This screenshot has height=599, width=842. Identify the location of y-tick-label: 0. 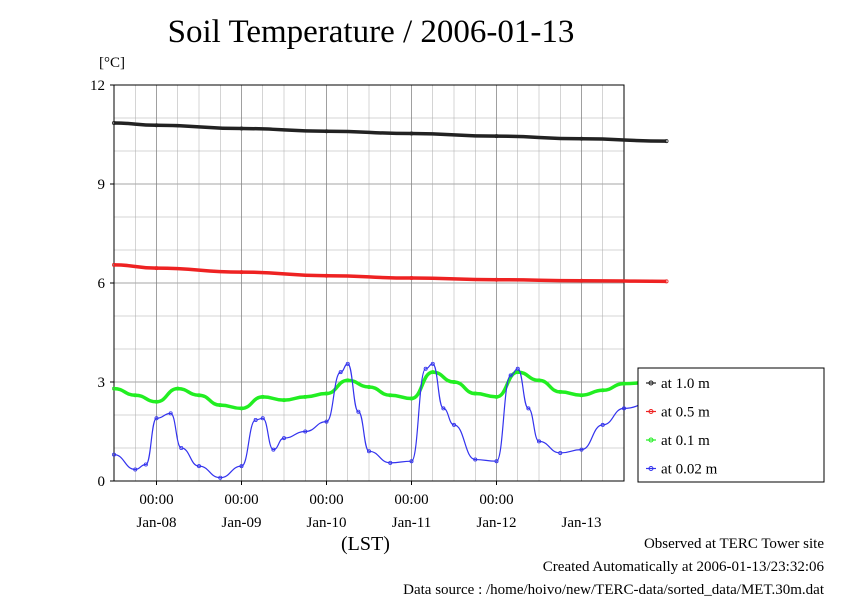
(102, 482).